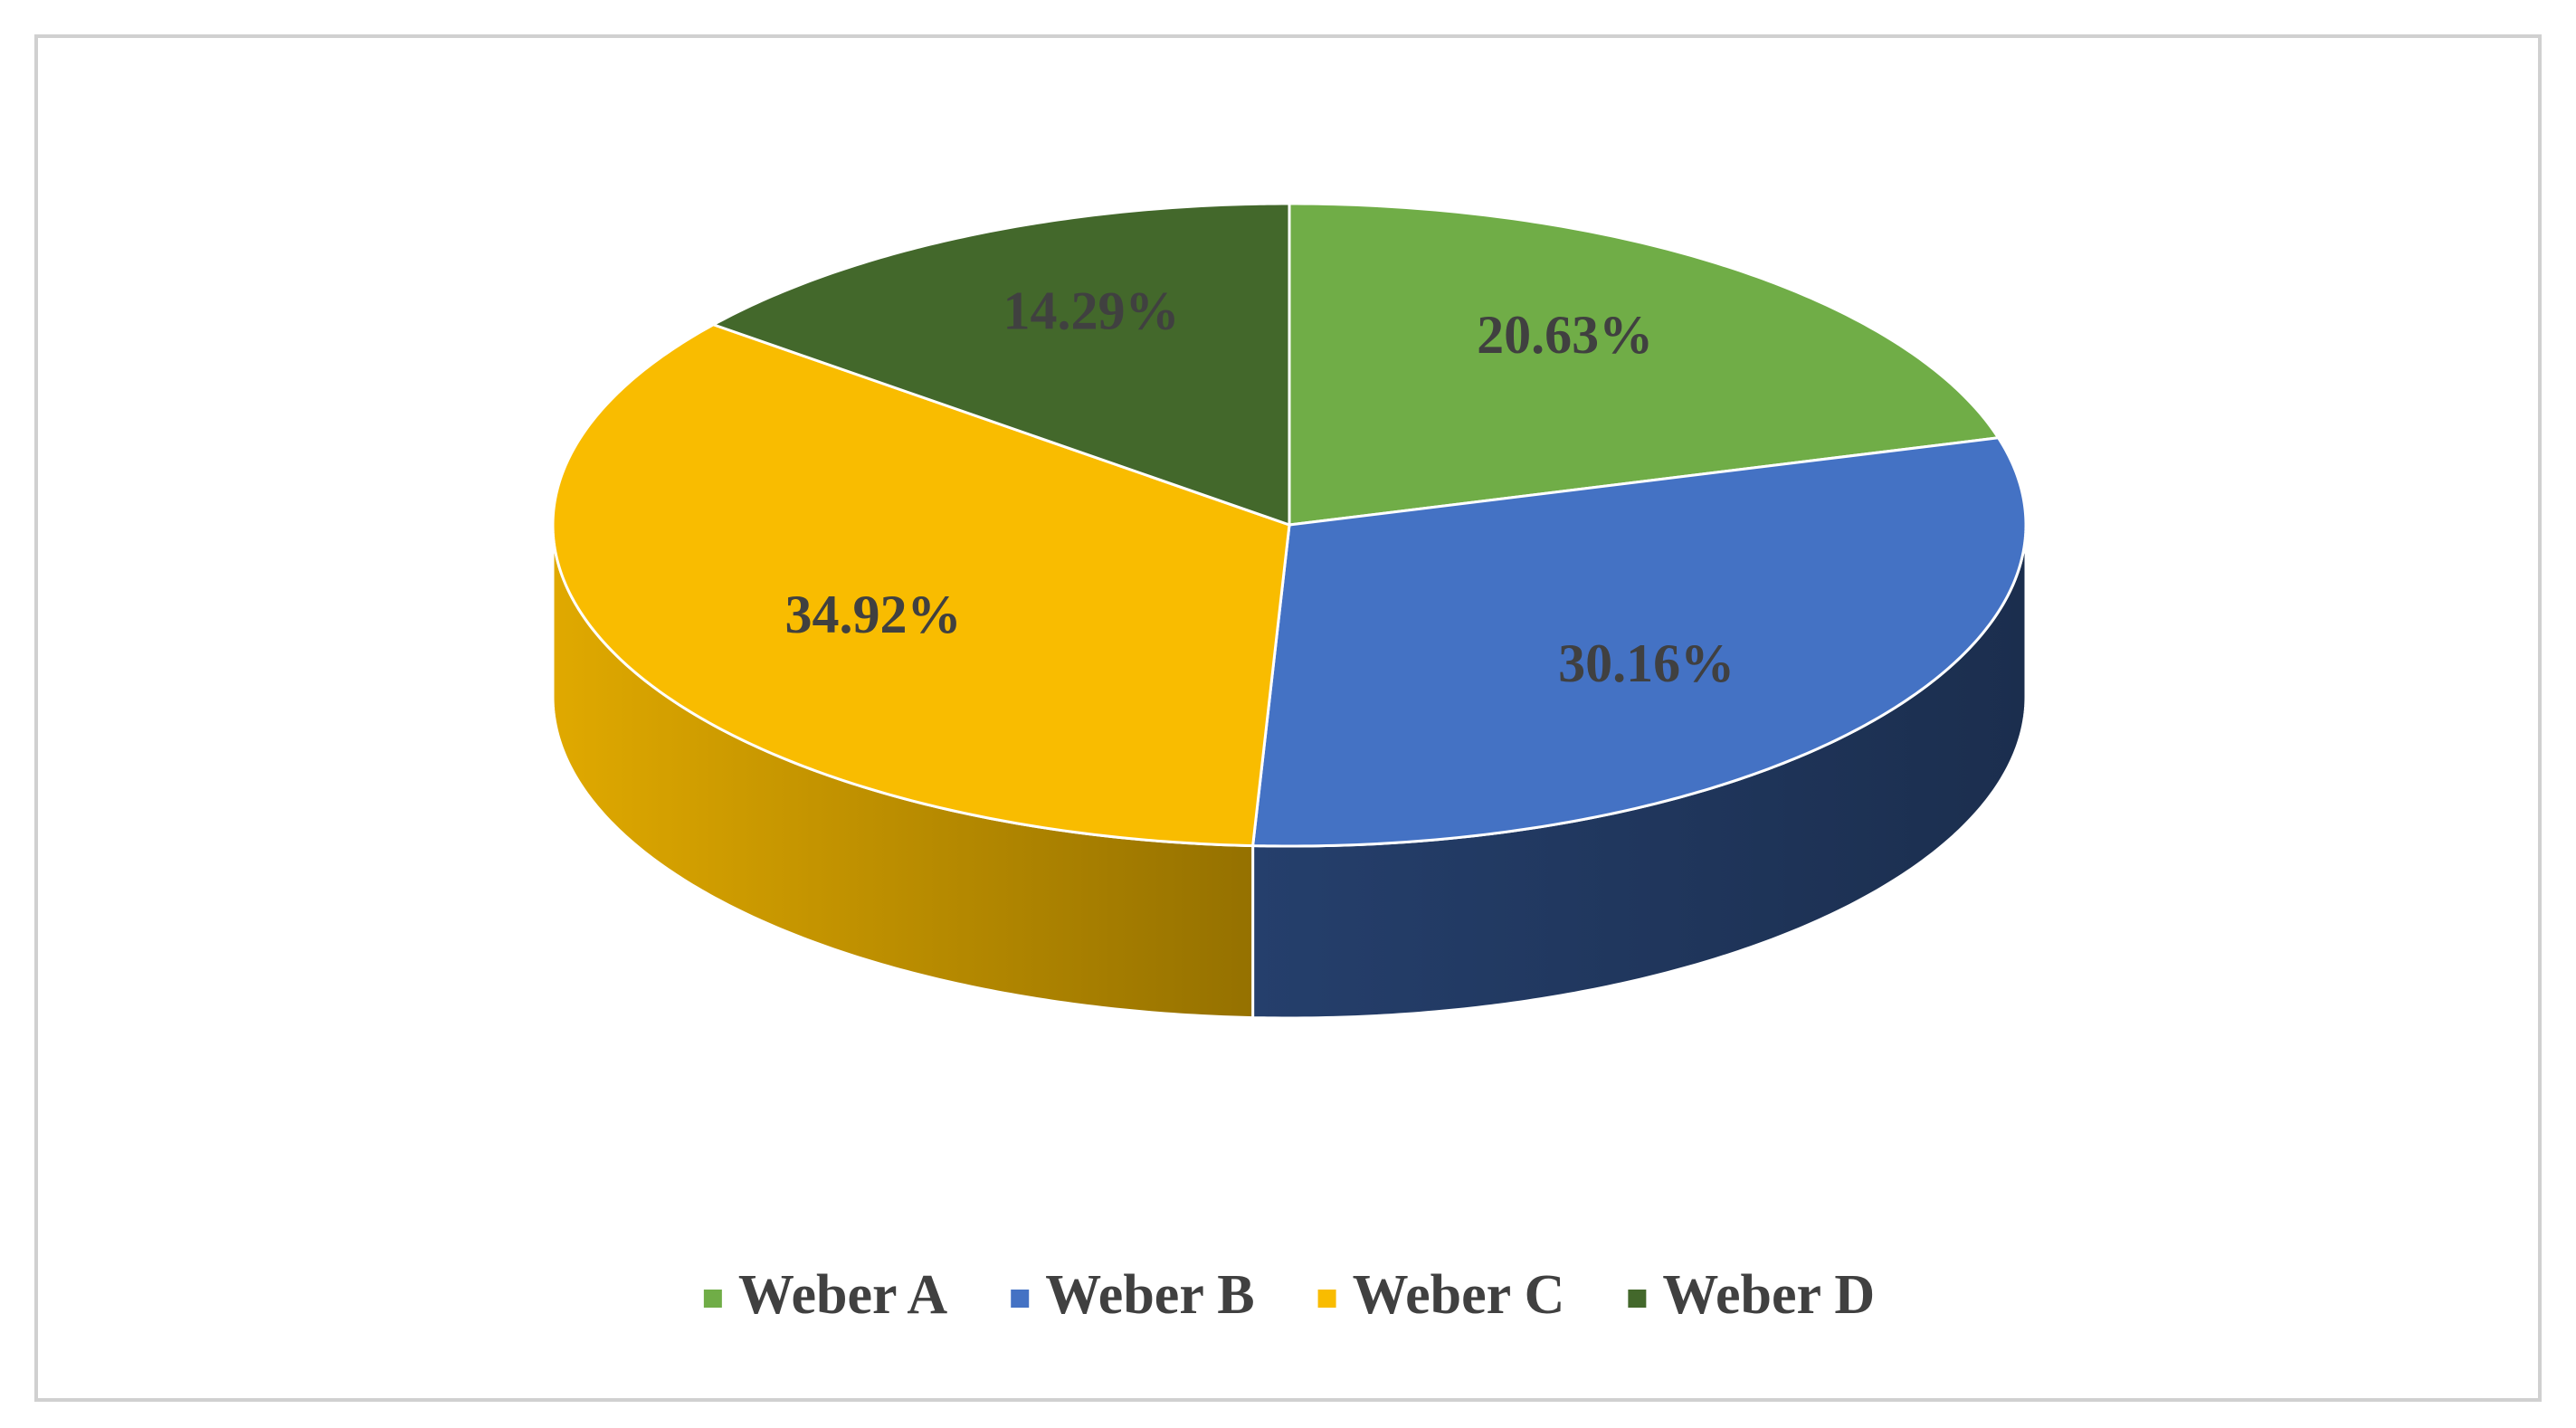  Describe the element at coordinates (1565, 335) in the screenshot. I see `data-label: 20.63%` at that location.